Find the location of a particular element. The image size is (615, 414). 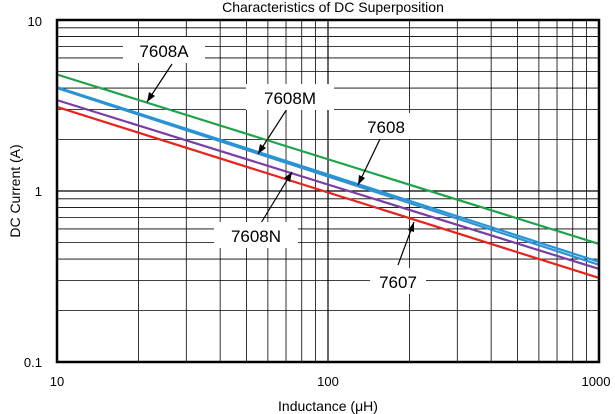

y-tick-label-1: 1 is located at coordinates (38, 191).